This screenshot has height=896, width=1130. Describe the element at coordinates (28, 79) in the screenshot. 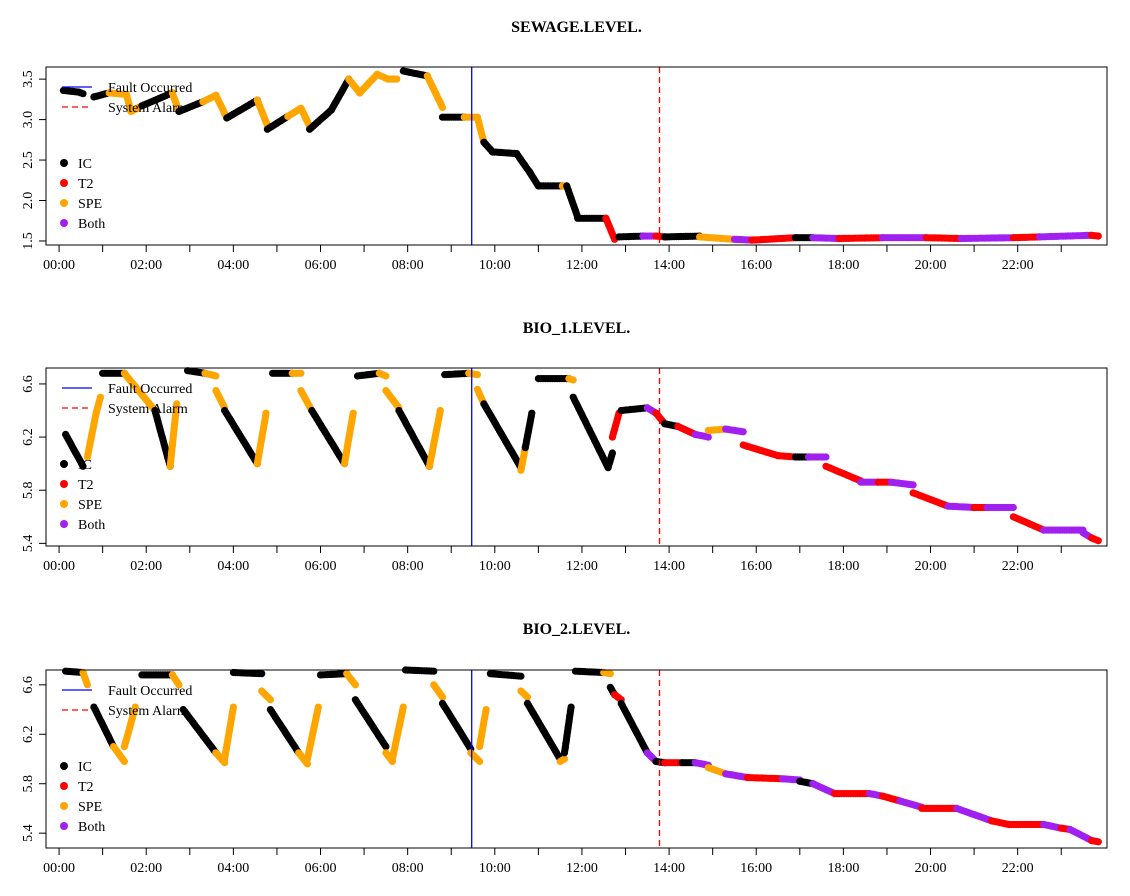

I see `y-tick-label: 3.5` at that location.